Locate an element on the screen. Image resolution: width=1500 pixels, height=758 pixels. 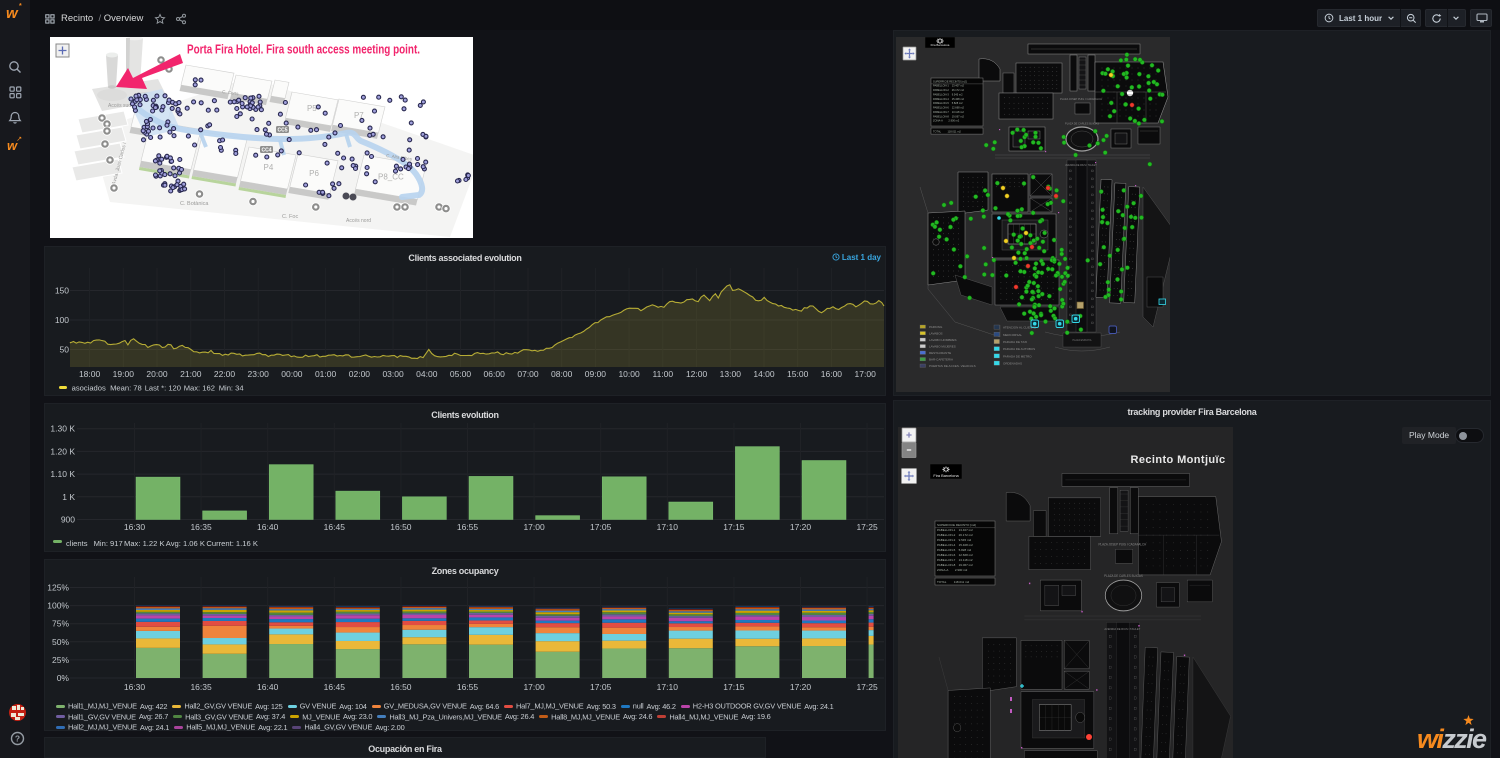
svg-text: PABELLON-5 5.828 m2 is located at coordinates (948, 103).